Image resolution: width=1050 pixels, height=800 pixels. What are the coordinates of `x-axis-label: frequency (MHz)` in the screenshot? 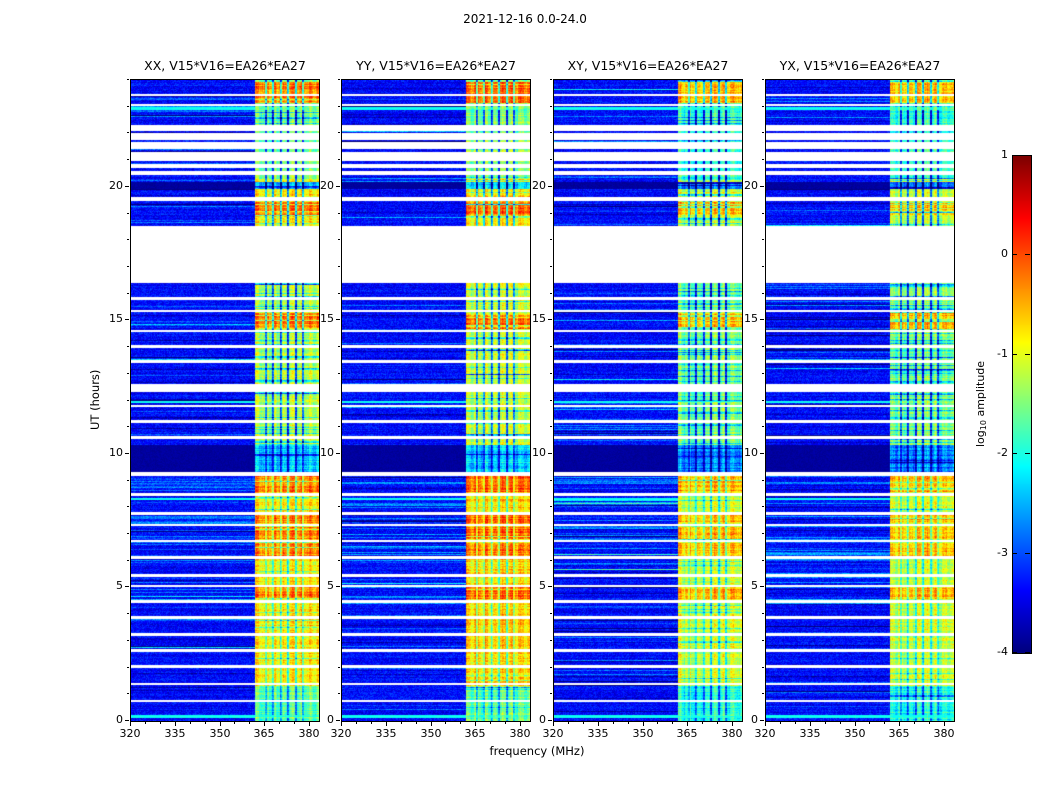 It's located at (537, 751).